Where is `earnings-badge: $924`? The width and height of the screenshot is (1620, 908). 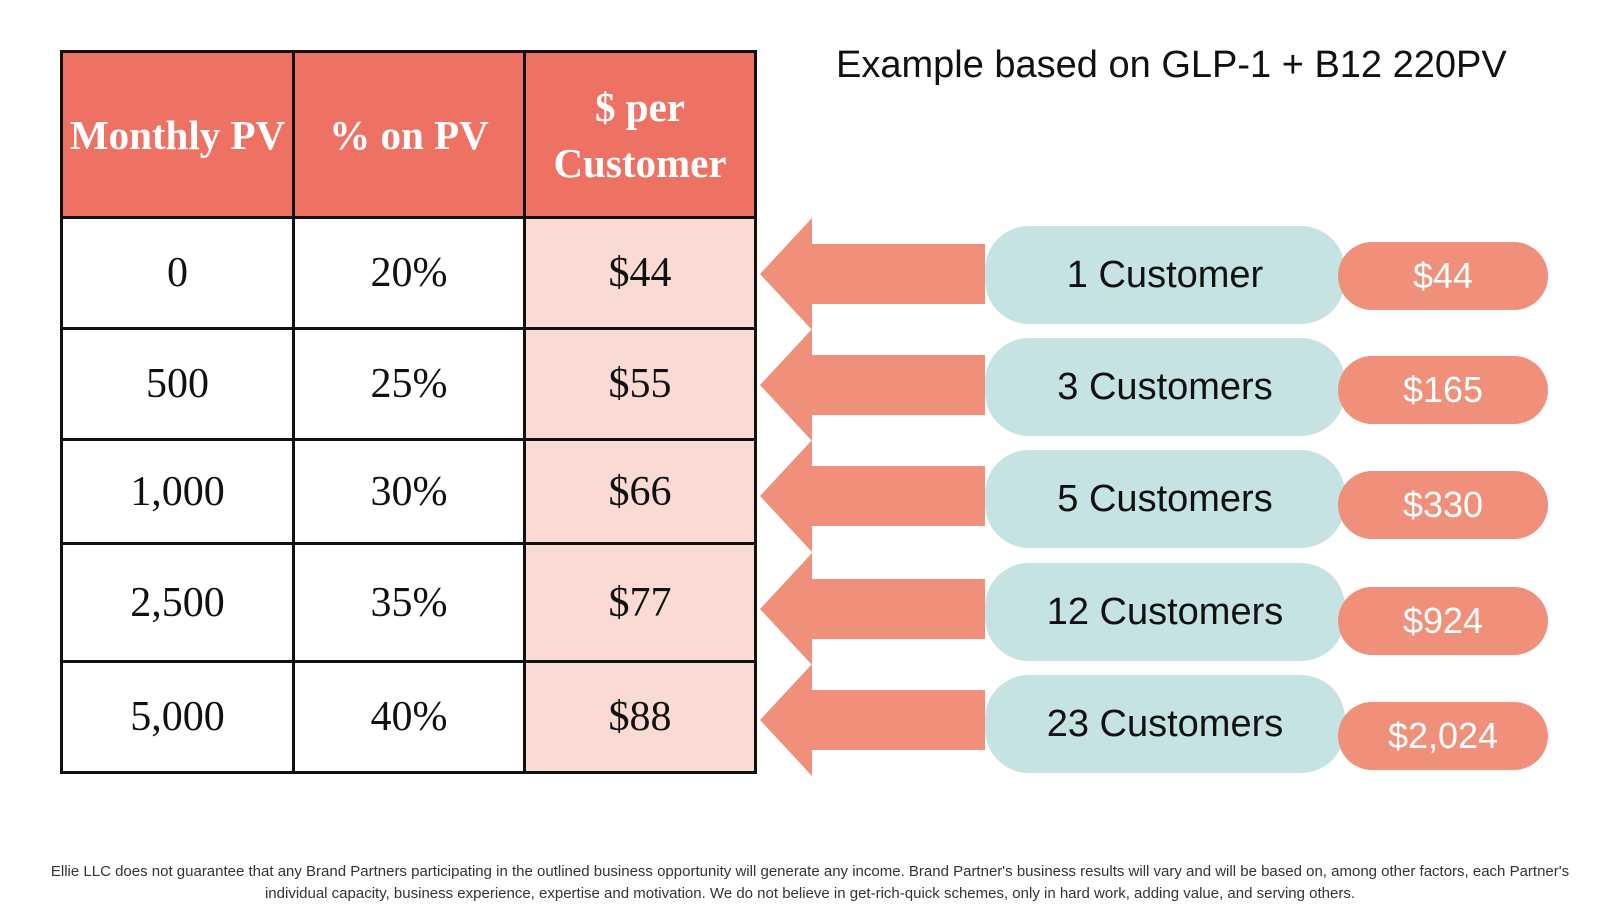
earnings-badge: $924 is located at coordinates (1443, 621).